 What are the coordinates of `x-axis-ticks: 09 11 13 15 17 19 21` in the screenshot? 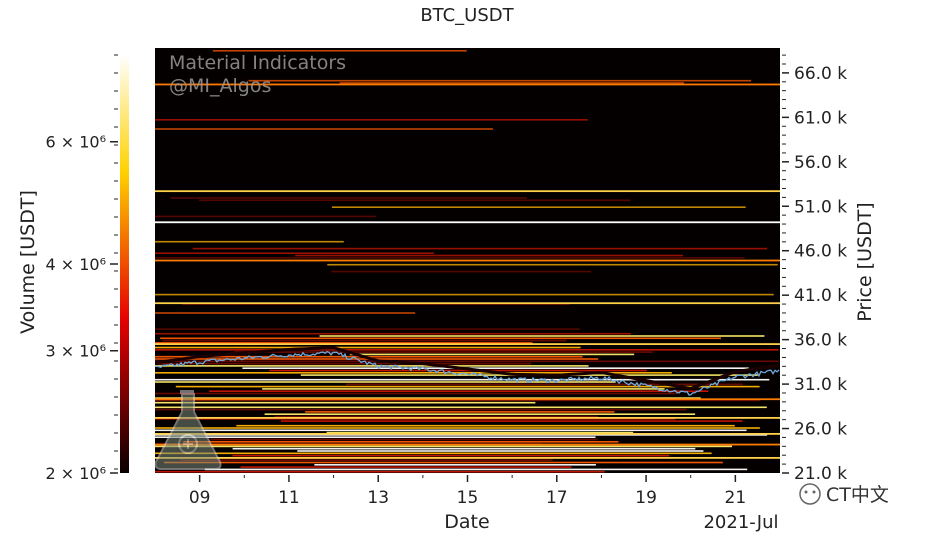 It's located at (467, 491).